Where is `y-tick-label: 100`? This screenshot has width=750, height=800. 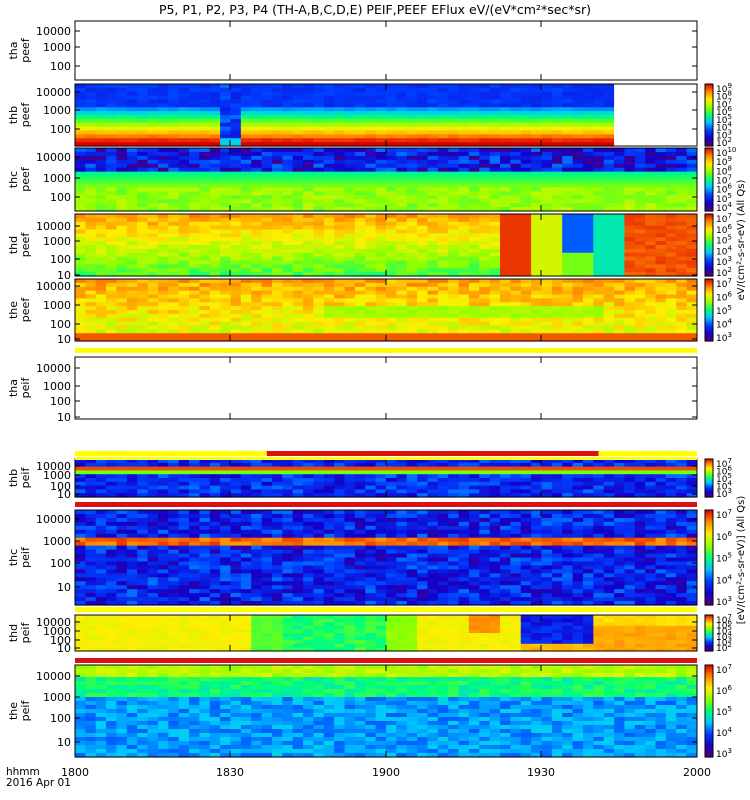 y-tick-label: 100 is located at coordinates (60, 129).